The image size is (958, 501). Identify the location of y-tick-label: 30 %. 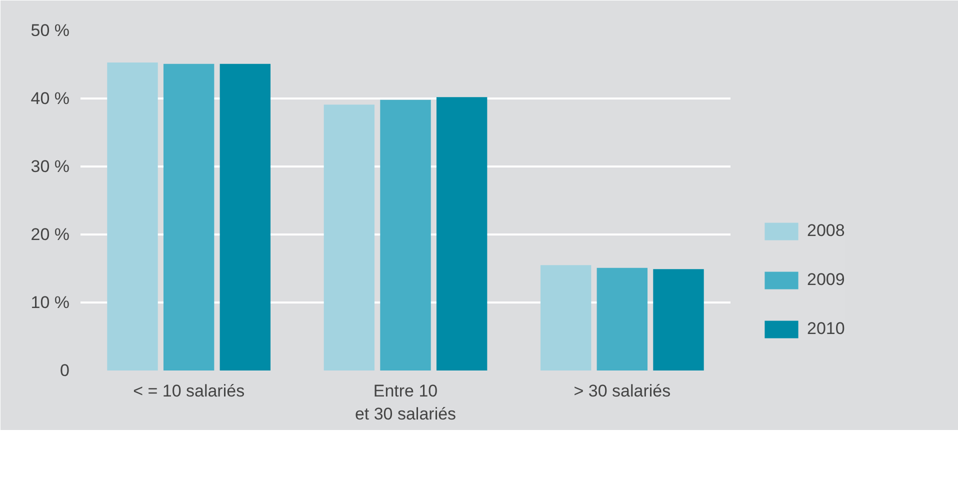
(50, 166).